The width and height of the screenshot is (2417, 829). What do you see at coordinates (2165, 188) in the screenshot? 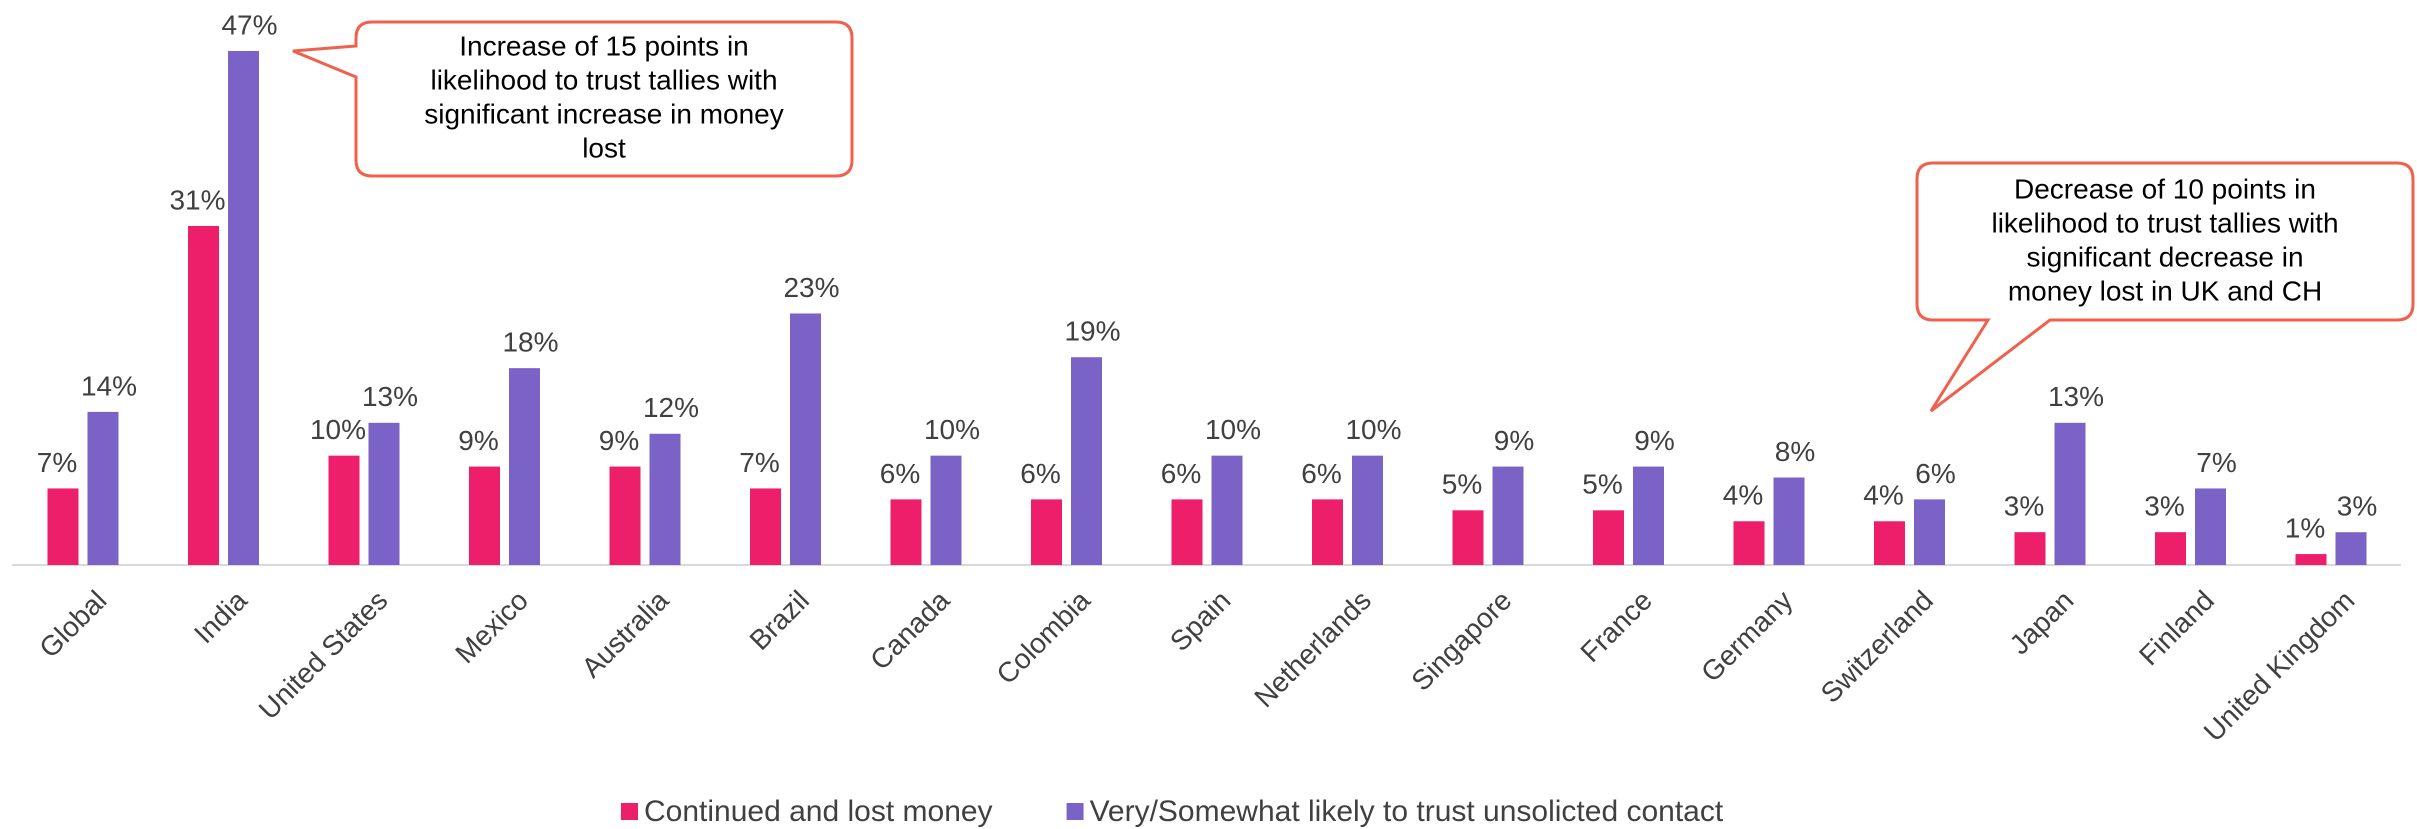
I see `callout-text: Decrease of 10 points in` at bounding box center [2165, 188].